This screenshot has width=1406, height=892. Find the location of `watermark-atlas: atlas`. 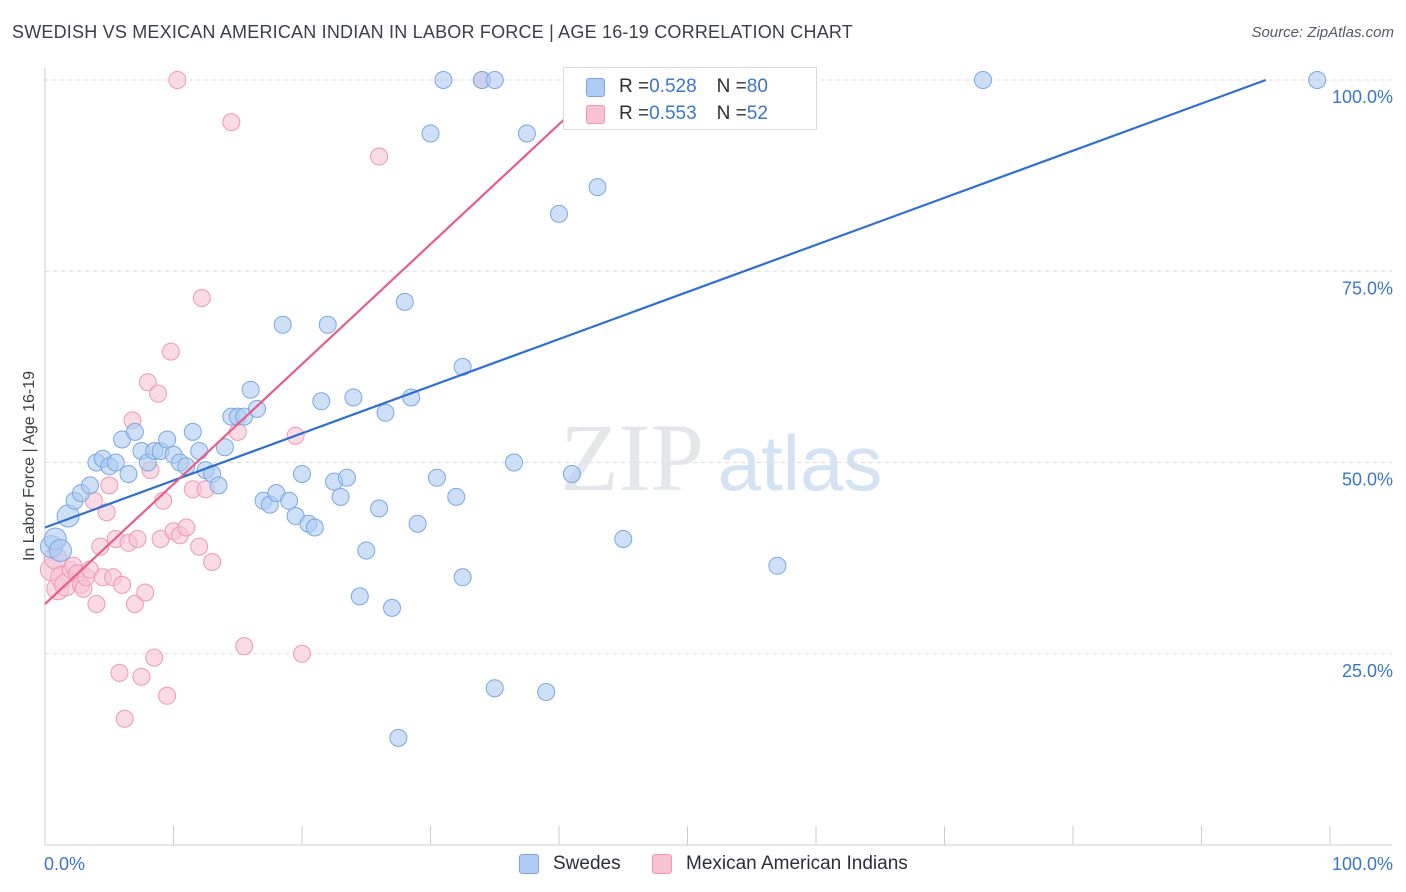

watermark-atlas: atlas is located at coordinates (800, 463).